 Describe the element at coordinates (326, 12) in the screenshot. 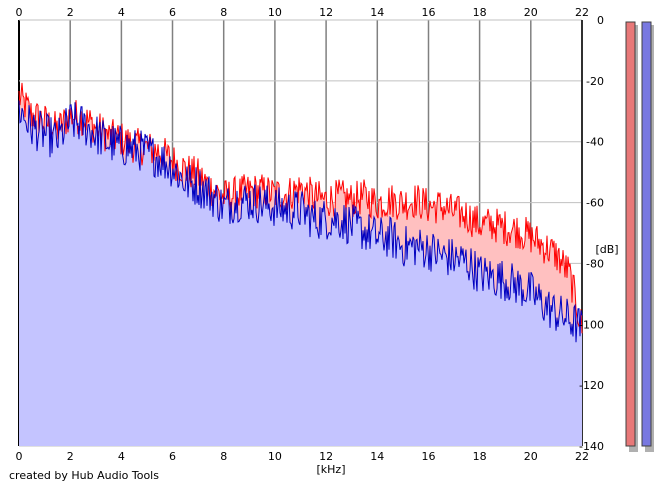

I see `x-tick-label-top: 12` at that location.